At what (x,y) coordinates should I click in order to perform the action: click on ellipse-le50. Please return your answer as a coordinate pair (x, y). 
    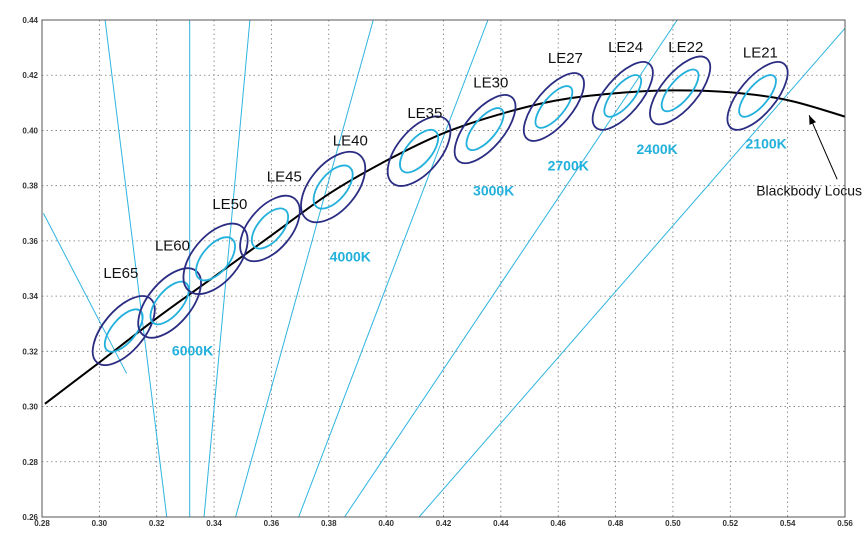
    Looking at the image, I should click on (215, 258).